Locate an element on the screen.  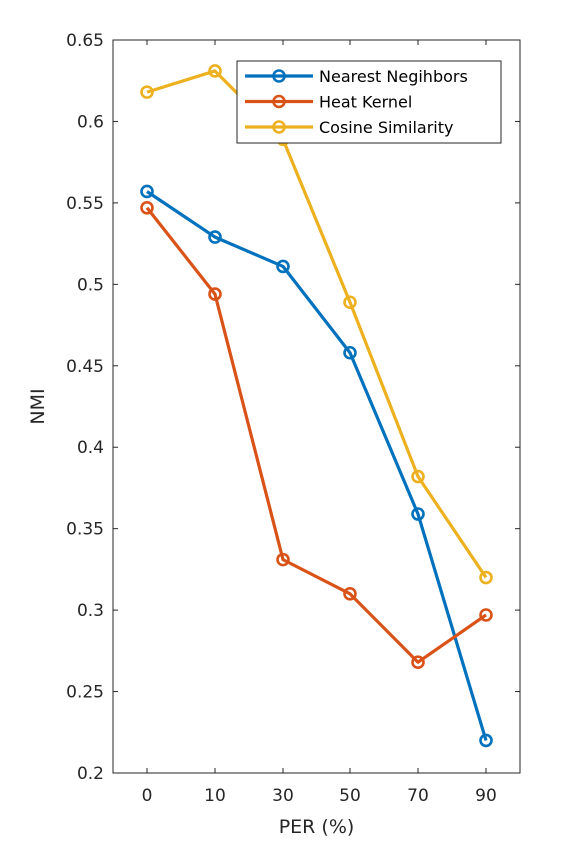
x-tick-label: 50 is located at coordinates (350, 796).